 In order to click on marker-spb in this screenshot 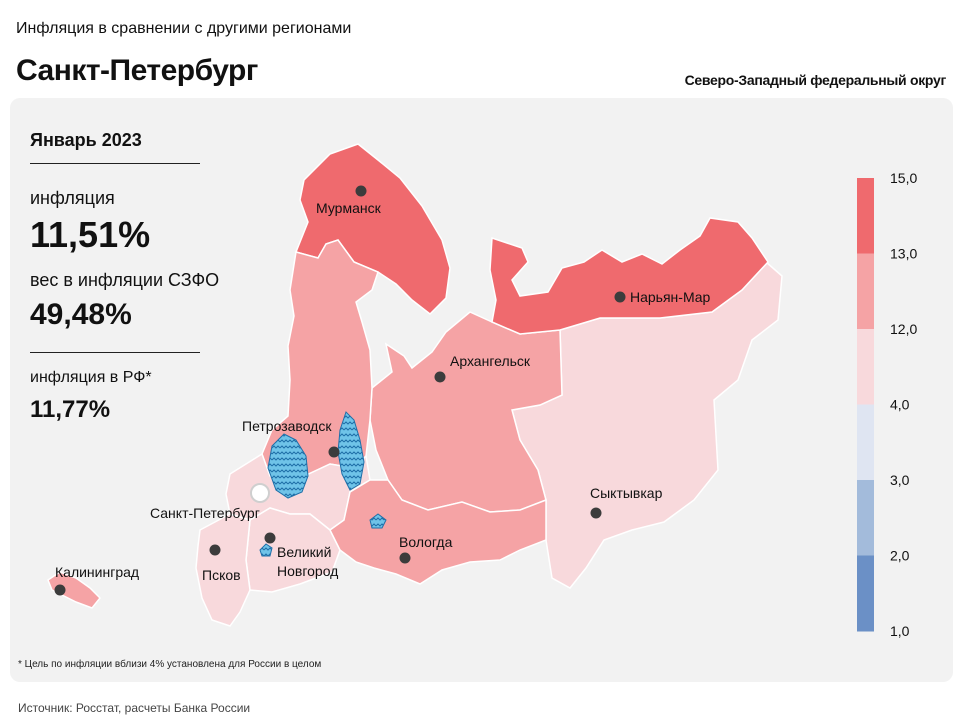, I will do `click(260, 493)`.